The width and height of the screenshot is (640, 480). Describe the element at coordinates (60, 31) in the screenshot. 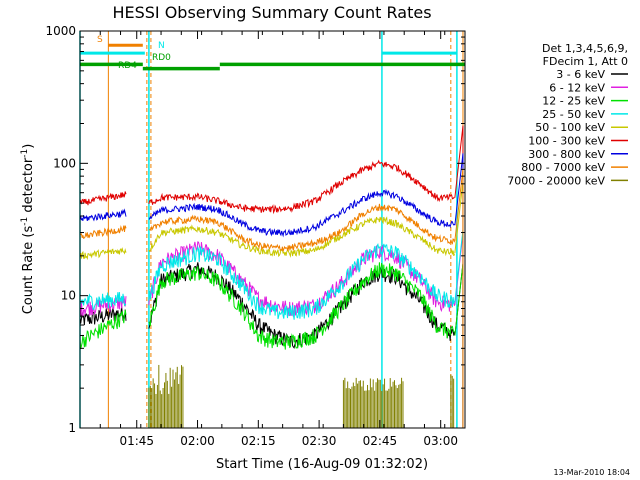

I see `y-tick-label: 1000` at that location.